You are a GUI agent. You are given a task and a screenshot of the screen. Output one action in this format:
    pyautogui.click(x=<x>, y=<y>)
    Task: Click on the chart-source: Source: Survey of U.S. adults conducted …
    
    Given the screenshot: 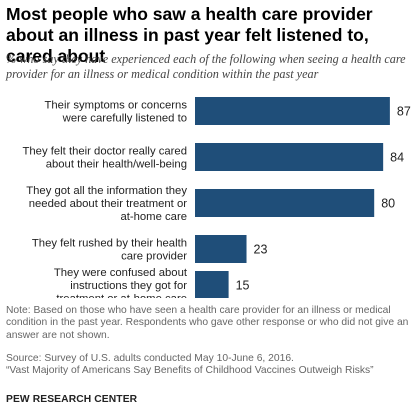 What is the action you would take?
    pyautogui.click(x=211, y=365)
    